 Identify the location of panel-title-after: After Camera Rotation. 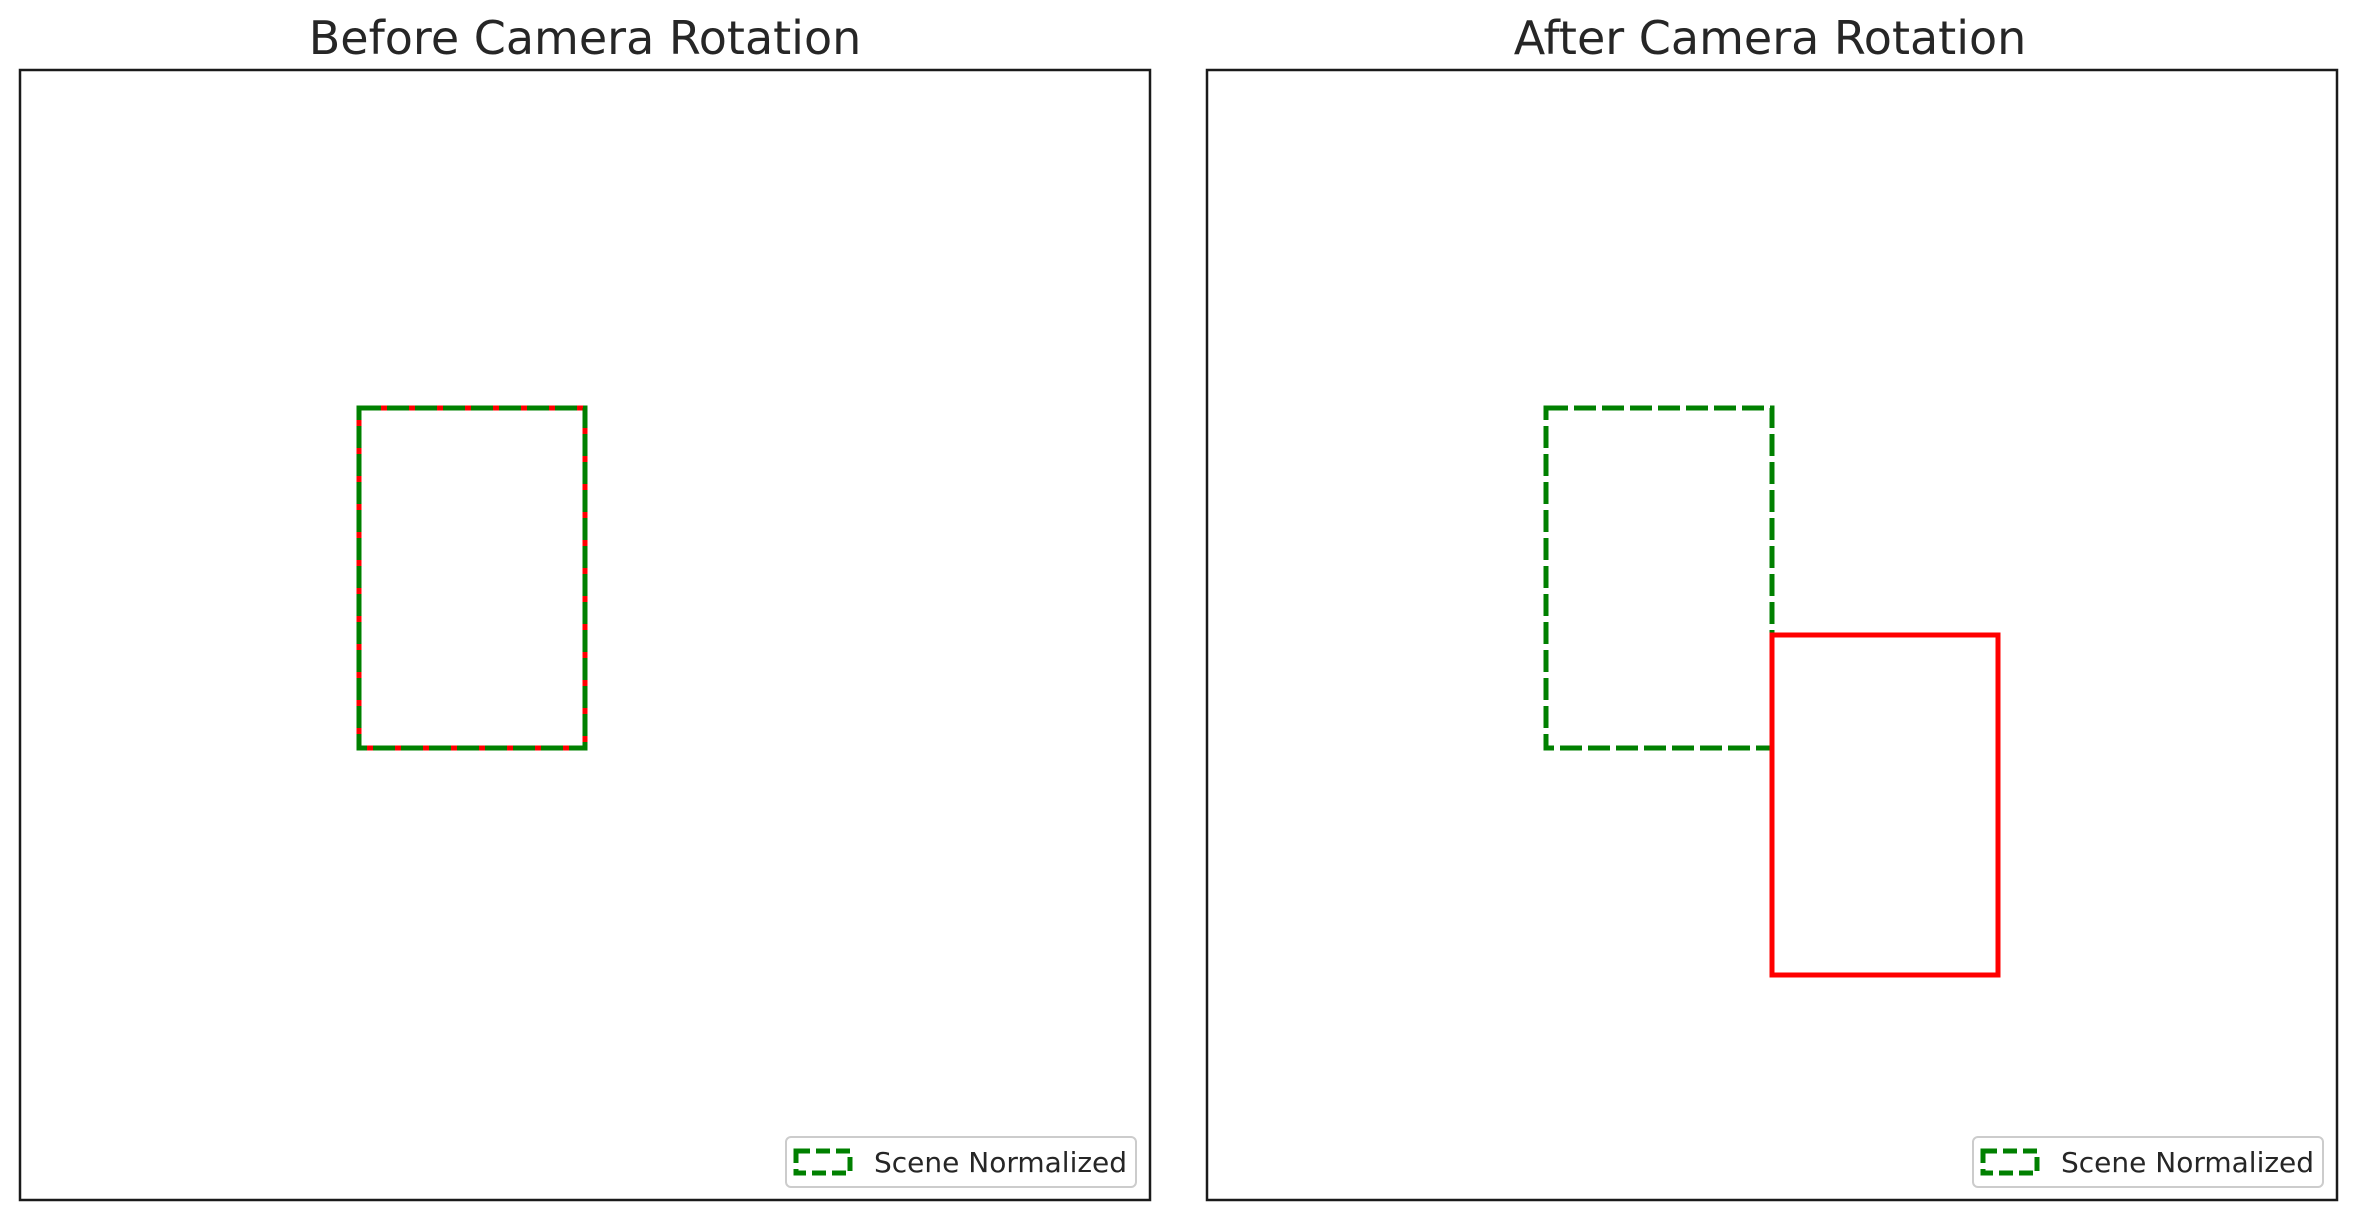
(1770, 38).